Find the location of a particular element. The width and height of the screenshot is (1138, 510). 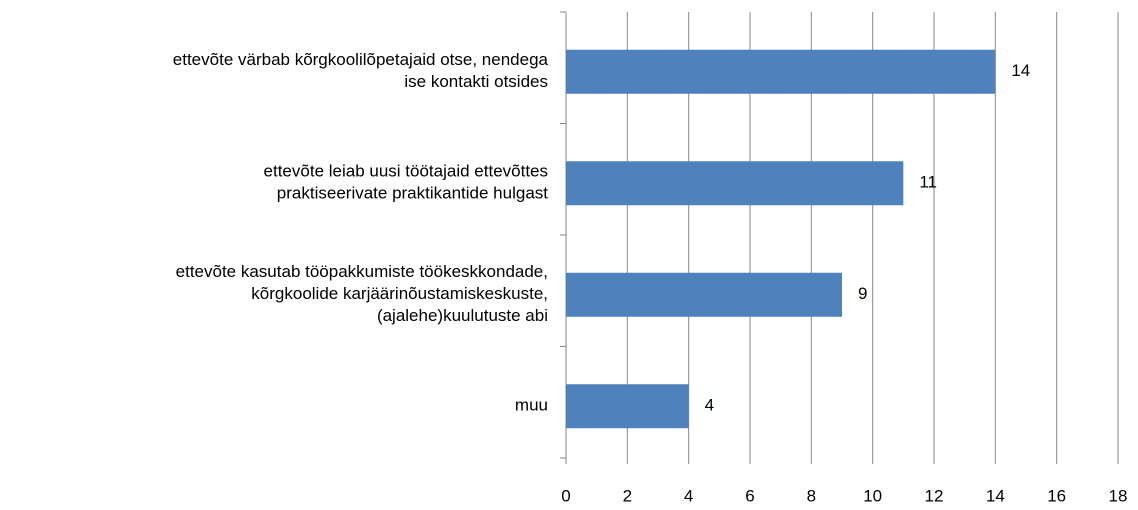

y-tick-label: (ajalehe)kuulutuste abi is located at coordinates (462, 315).